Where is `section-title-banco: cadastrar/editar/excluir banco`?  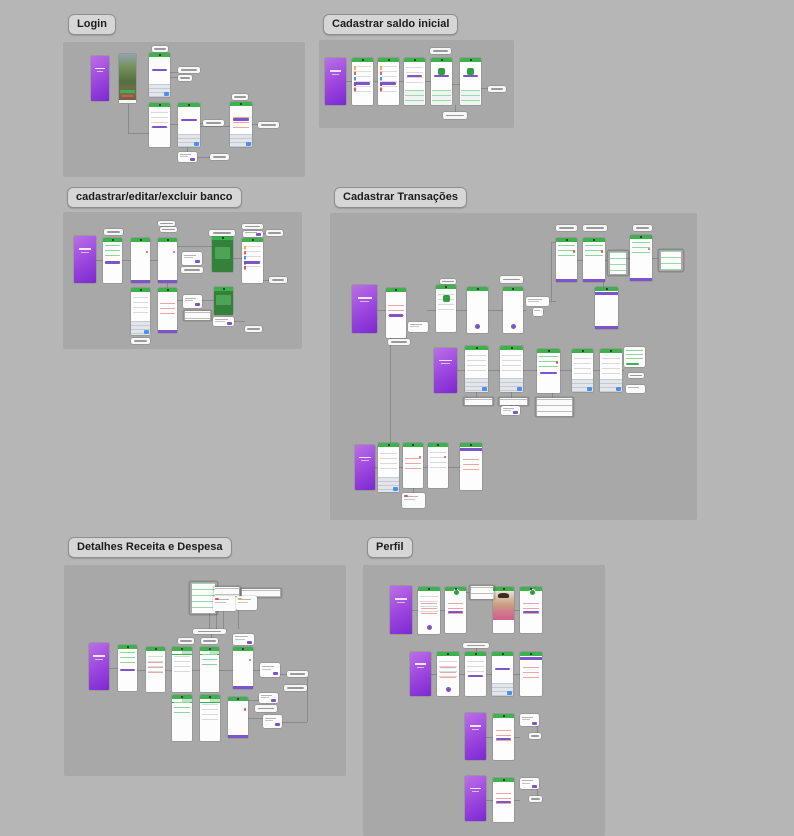 section-title-banco: cadastrar/editar/excluir banco is located at coordinates (154, 197).